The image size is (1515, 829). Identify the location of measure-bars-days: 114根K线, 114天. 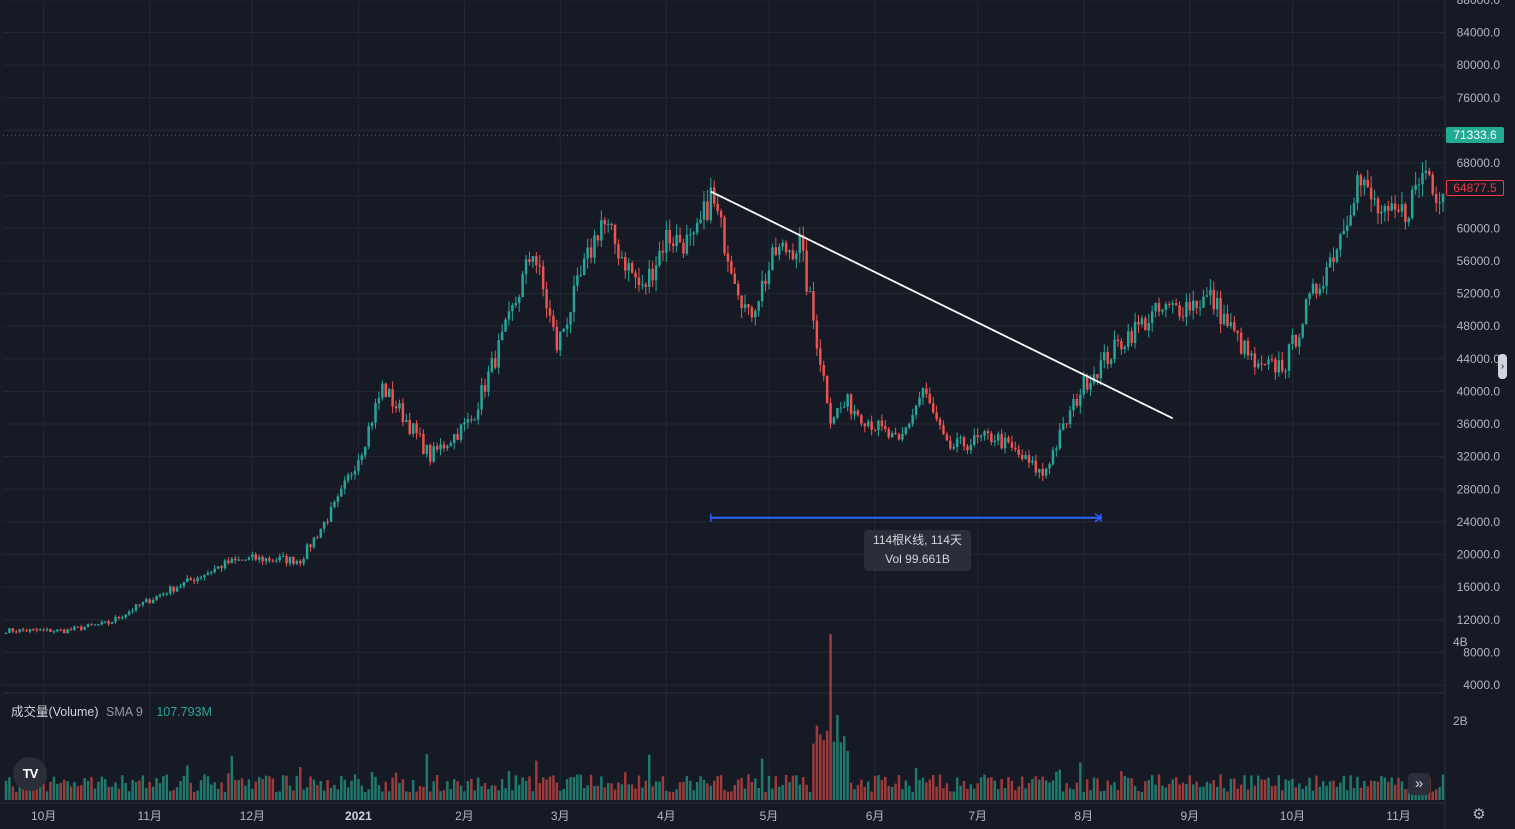
(917, 540).